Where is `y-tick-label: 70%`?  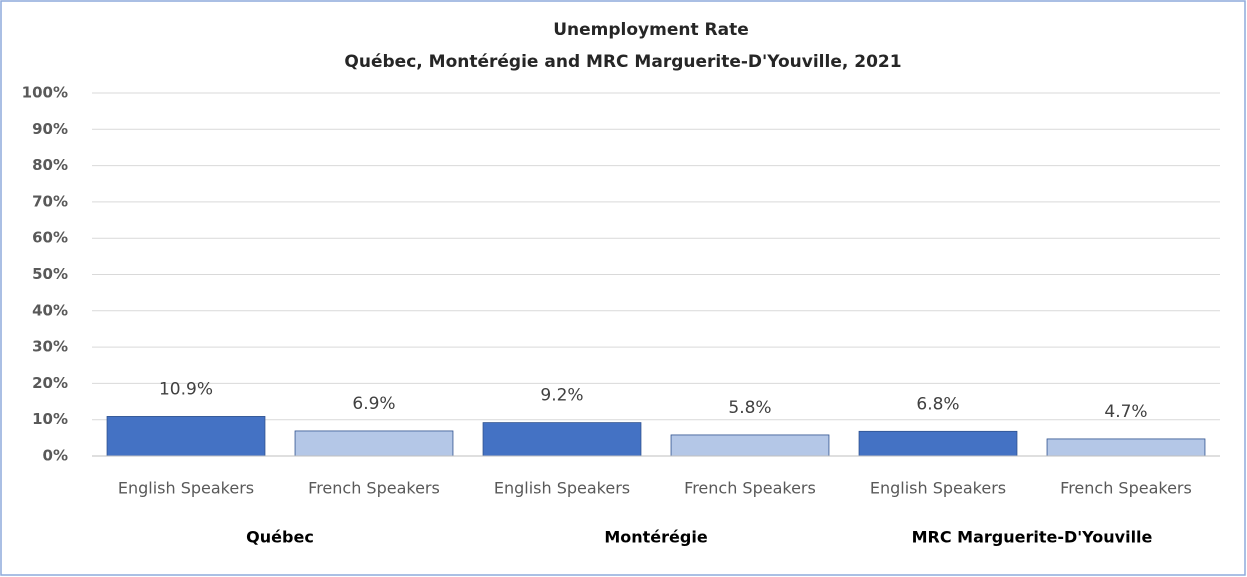 y-tick-label: 70% is located at coordinates (50, 201).